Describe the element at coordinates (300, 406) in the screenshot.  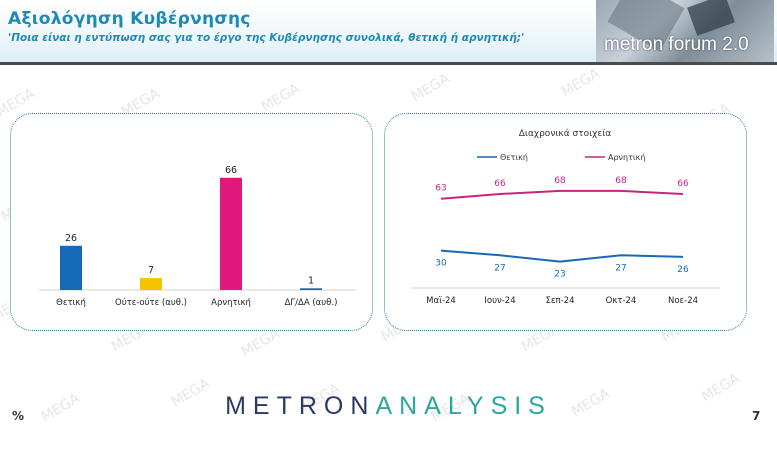
I see `brand-part-metron: METRON` at that location.